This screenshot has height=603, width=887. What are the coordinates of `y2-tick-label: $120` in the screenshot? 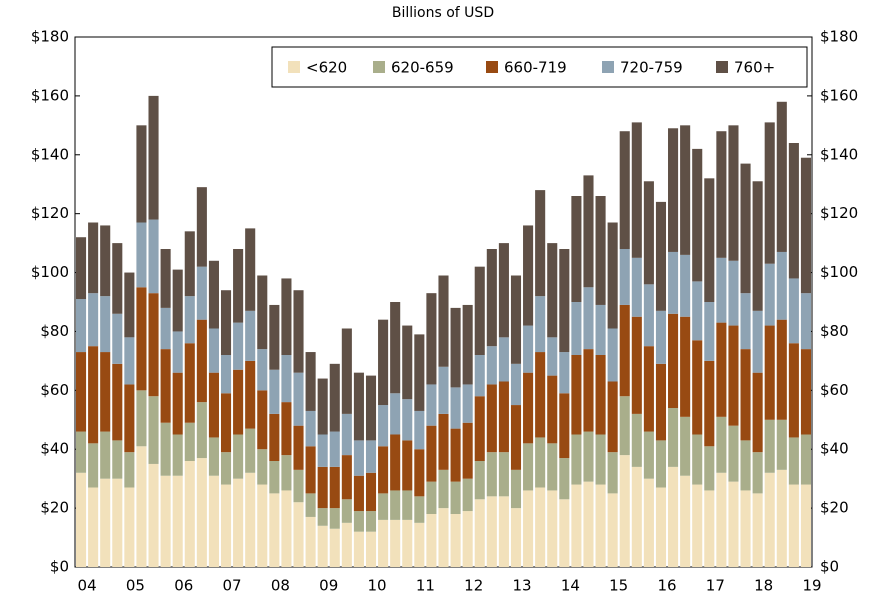 It's located at (839, 213).